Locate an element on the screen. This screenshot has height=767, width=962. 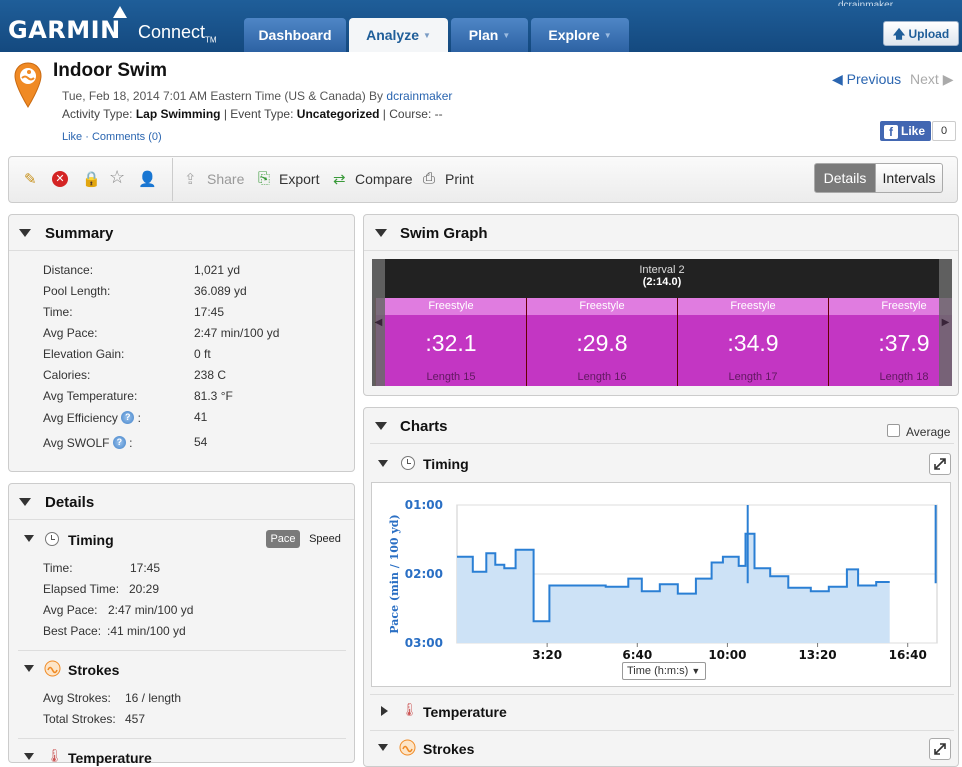
lap-block: Freestyle:32.1 Length 15 is located at coordinates (450, 342).